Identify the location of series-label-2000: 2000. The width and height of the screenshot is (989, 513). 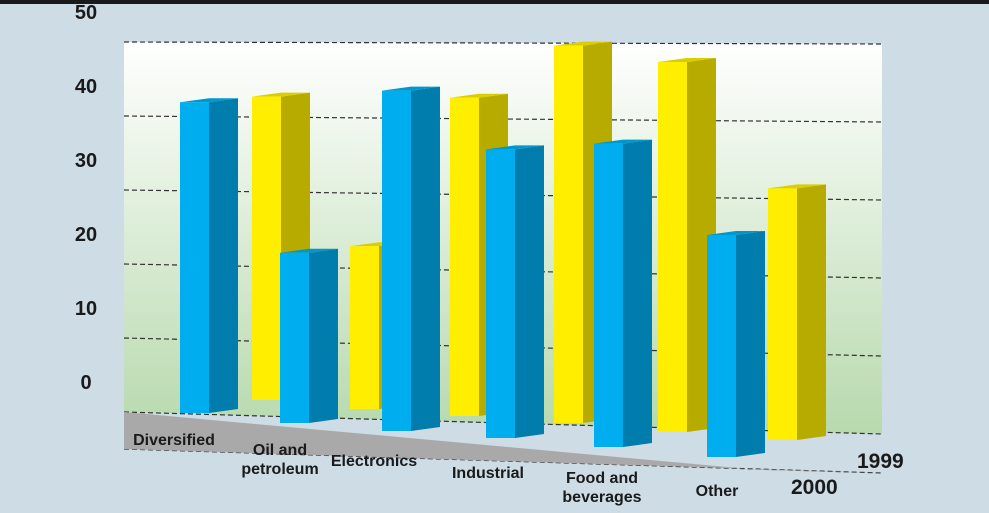
(814, 487).